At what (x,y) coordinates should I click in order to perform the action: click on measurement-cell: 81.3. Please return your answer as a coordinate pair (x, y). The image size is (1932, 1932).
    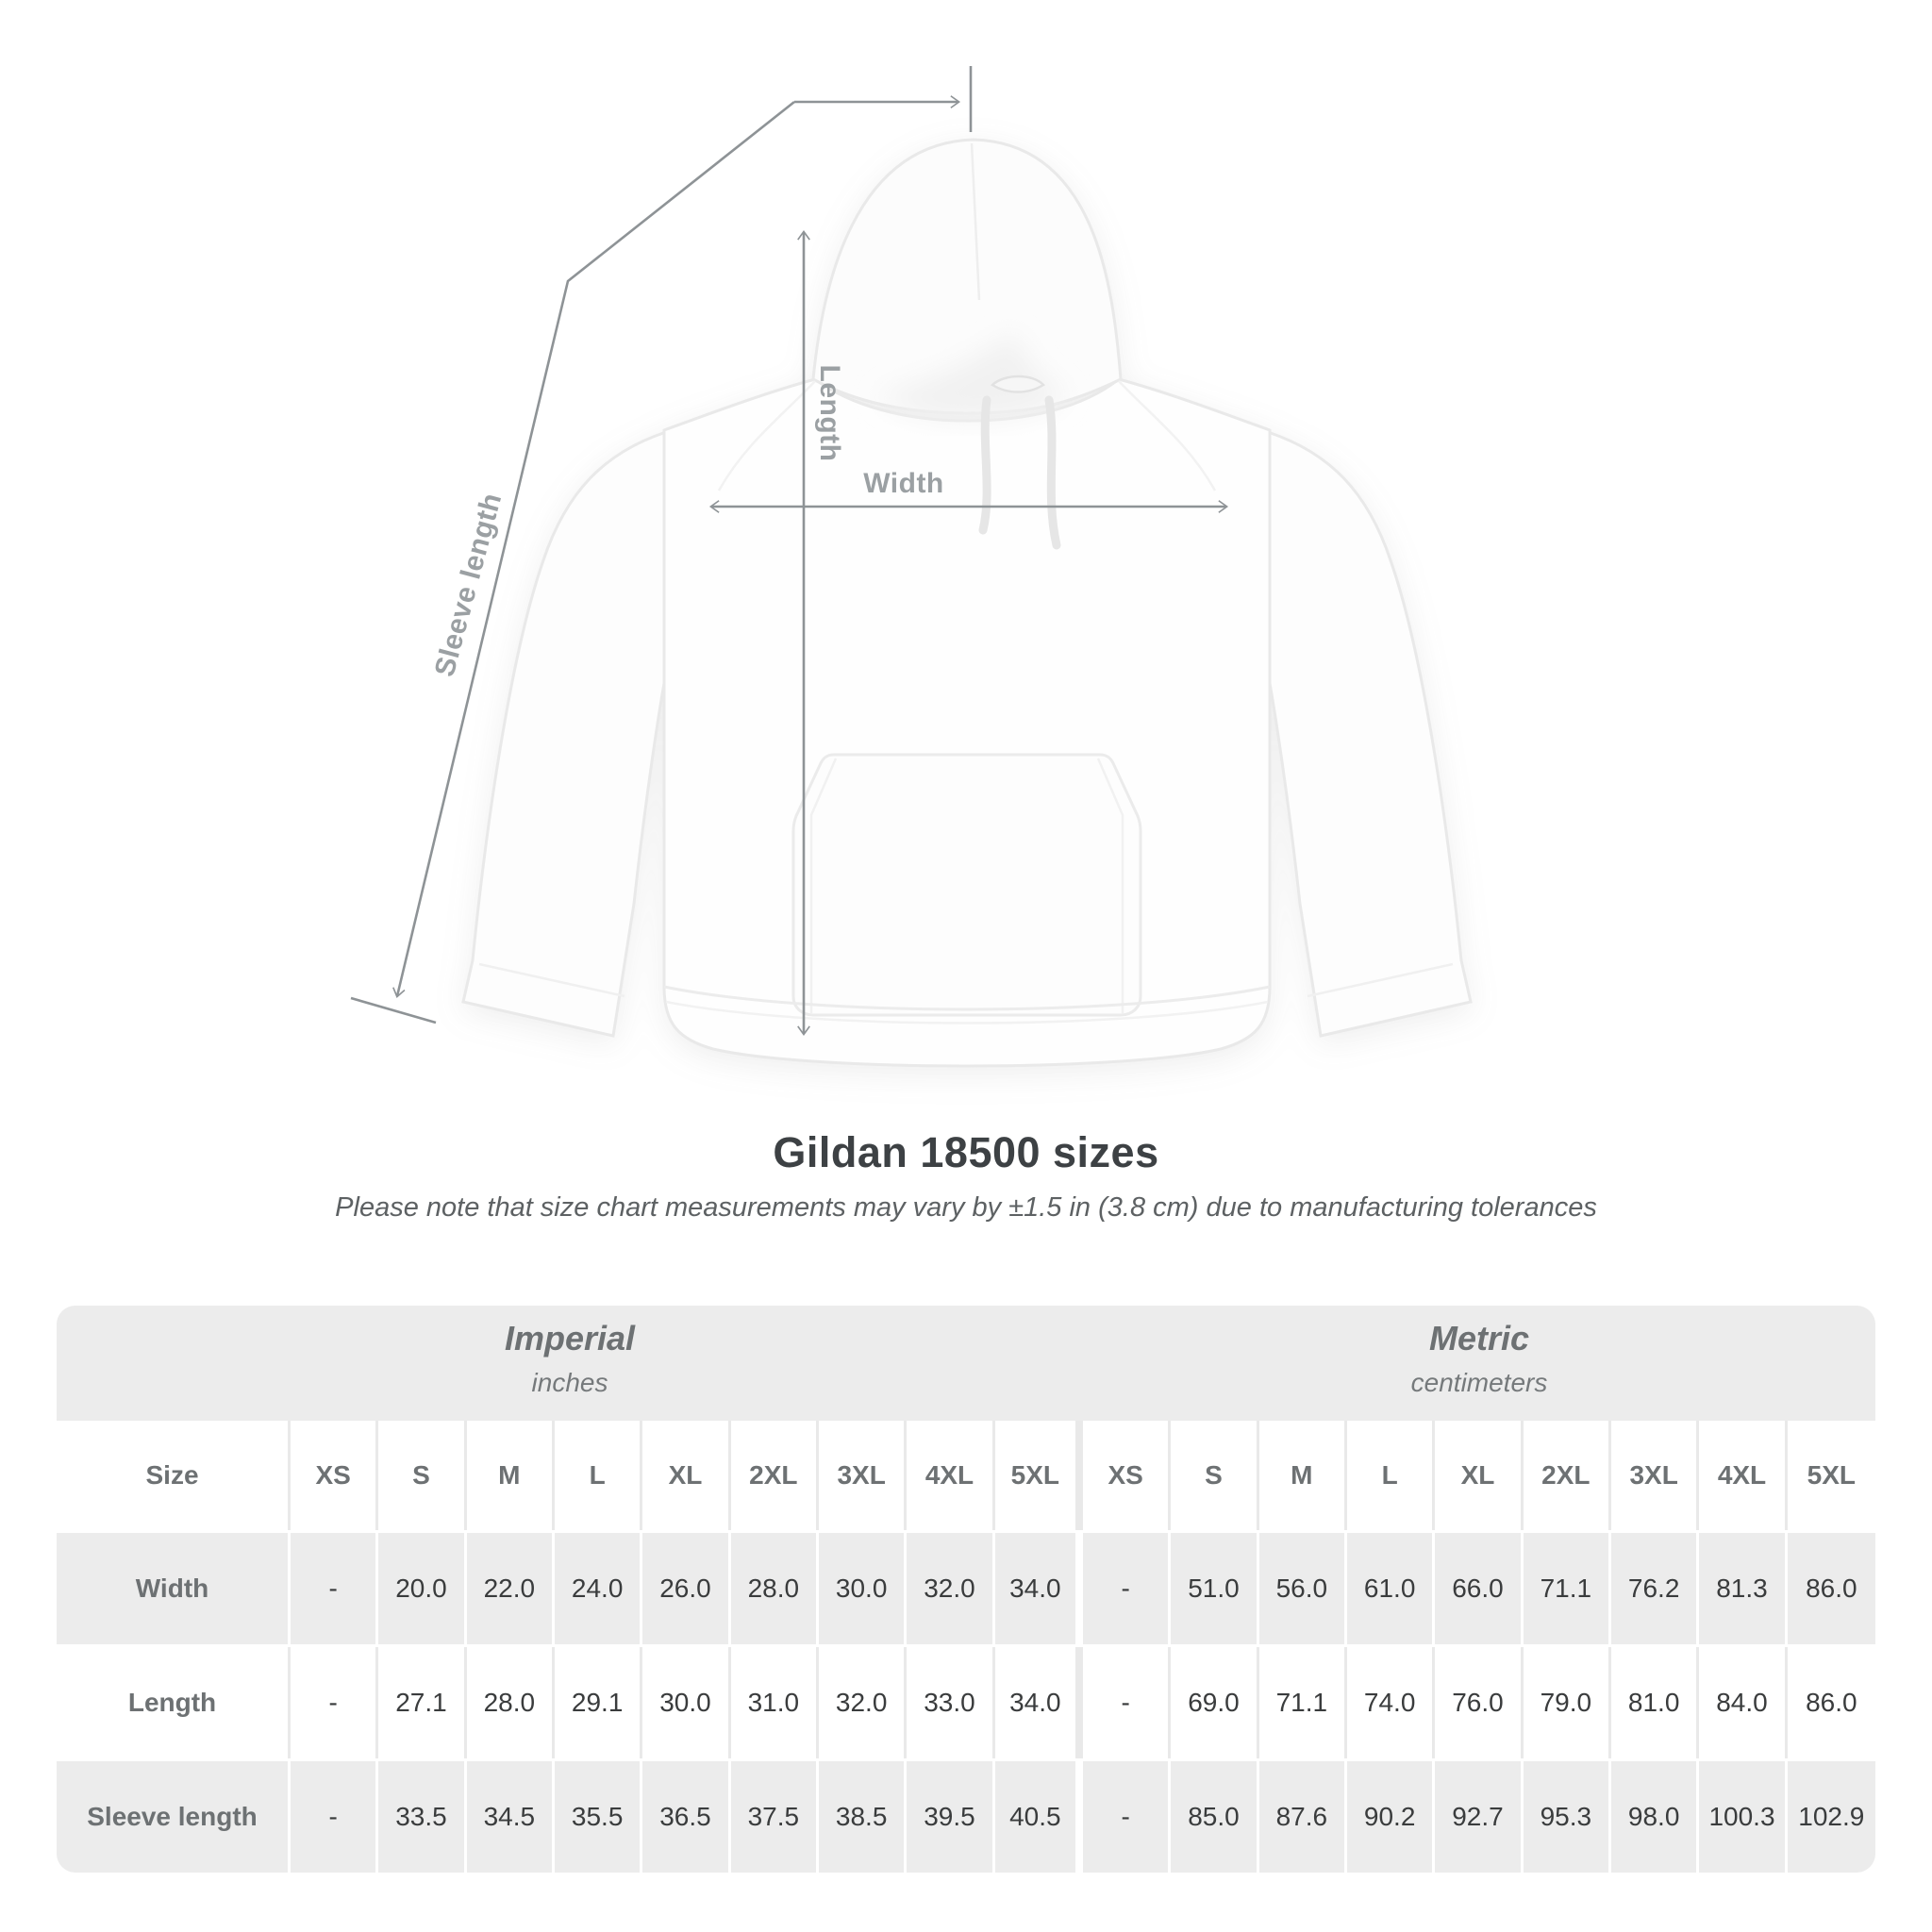
    Looking at the image, I should click on (1743, 1589).